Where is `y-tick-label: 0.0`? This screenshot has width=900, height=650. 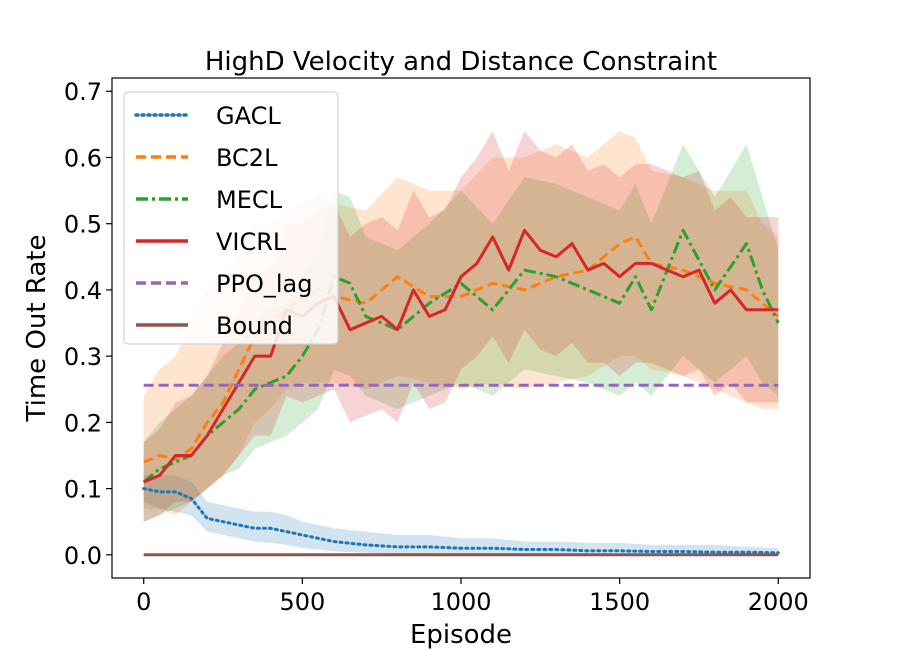 y-tick-label: 0.0 is located at coordinates (83, 556).